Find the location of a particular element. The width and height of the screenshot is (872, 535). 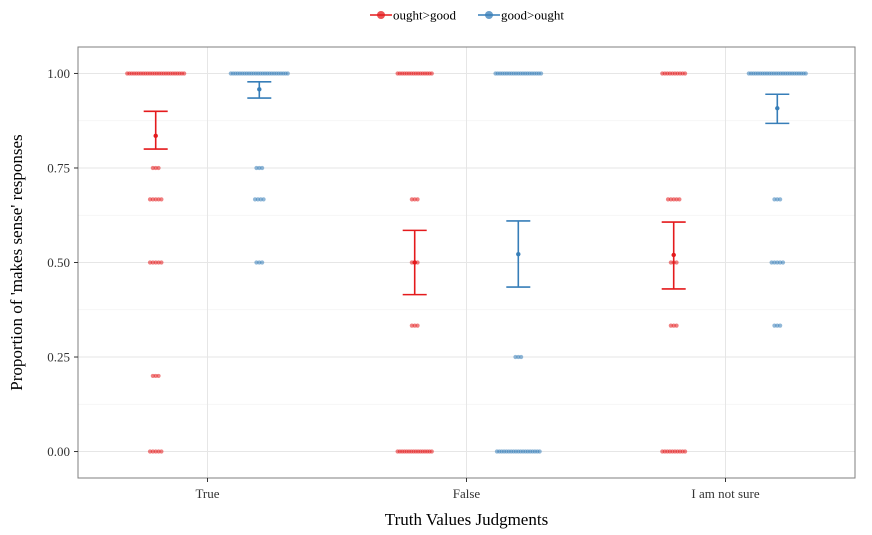

legend: ought>good good>ought is located at coordinates (467, 15).